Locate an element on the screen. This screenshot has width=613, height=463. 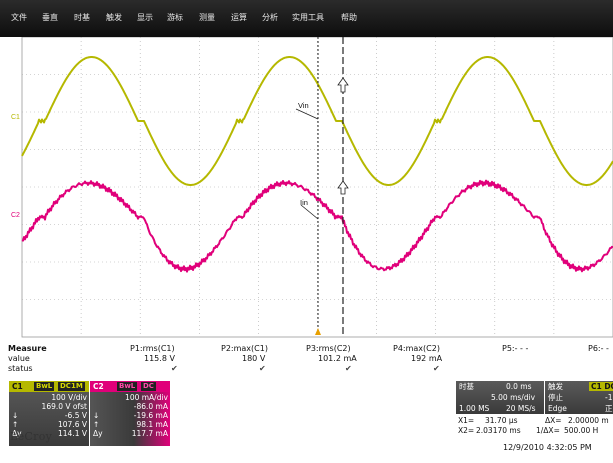
trigger-slope: 正 is located at coordinates (609, 408).